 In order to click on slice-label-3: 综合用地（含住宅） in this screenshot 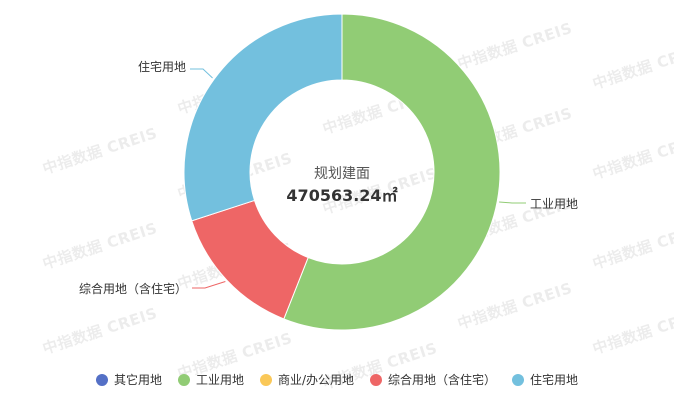, I will do `click(133, 288)`.